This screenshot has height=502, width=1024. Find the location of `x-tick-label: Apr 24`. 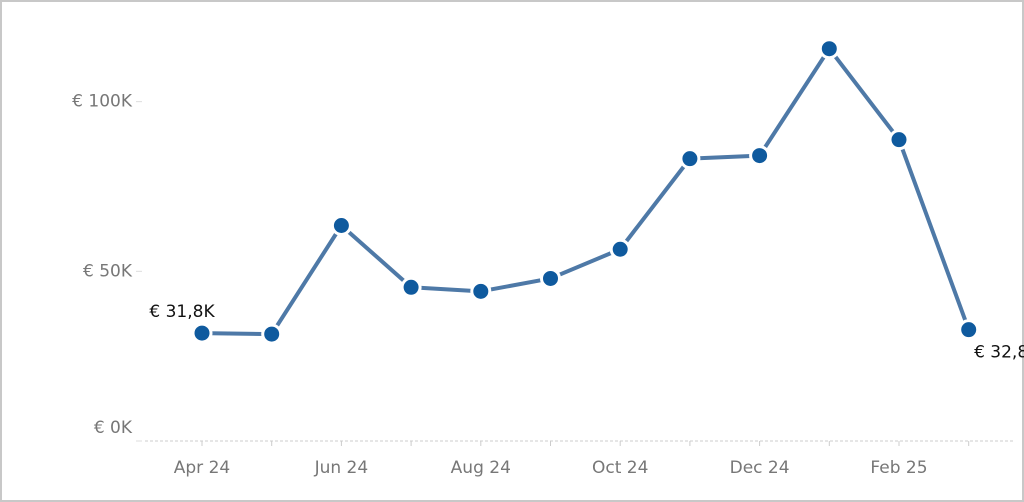

x-tick-label: Apr 24 is located at coordinates (202, 468).